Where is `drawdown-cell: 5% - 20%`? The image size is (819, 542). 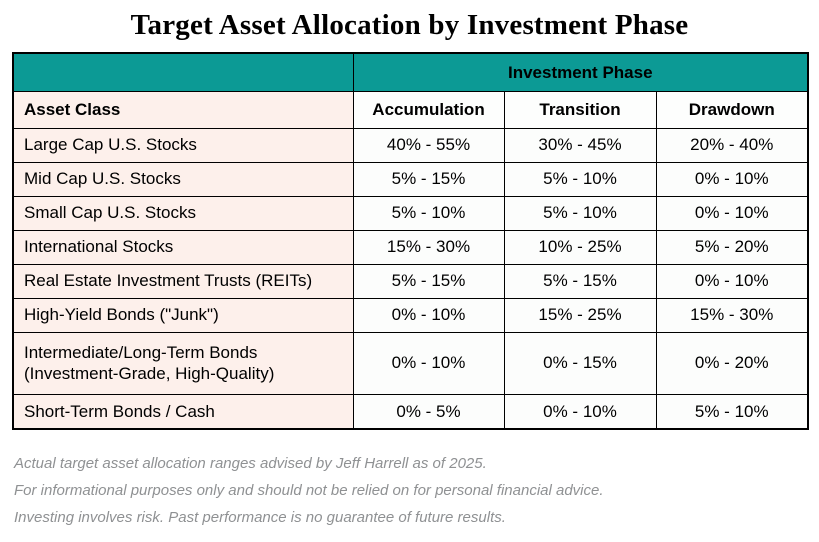 drawdown-cell: 5% - 20% is located at coordinates (732, 247).